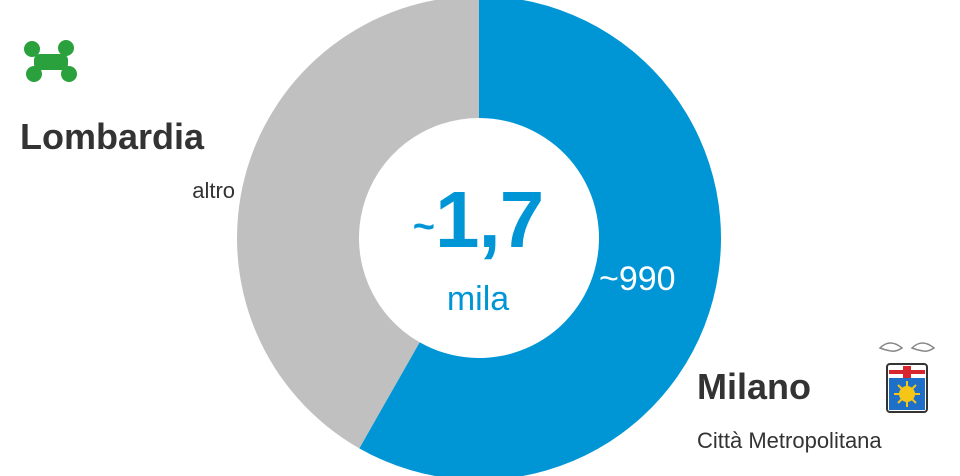 Image resolution: width=960 pixels, height=476 pixels. I want to click on region-subtitle: altro, so click(213, 190).